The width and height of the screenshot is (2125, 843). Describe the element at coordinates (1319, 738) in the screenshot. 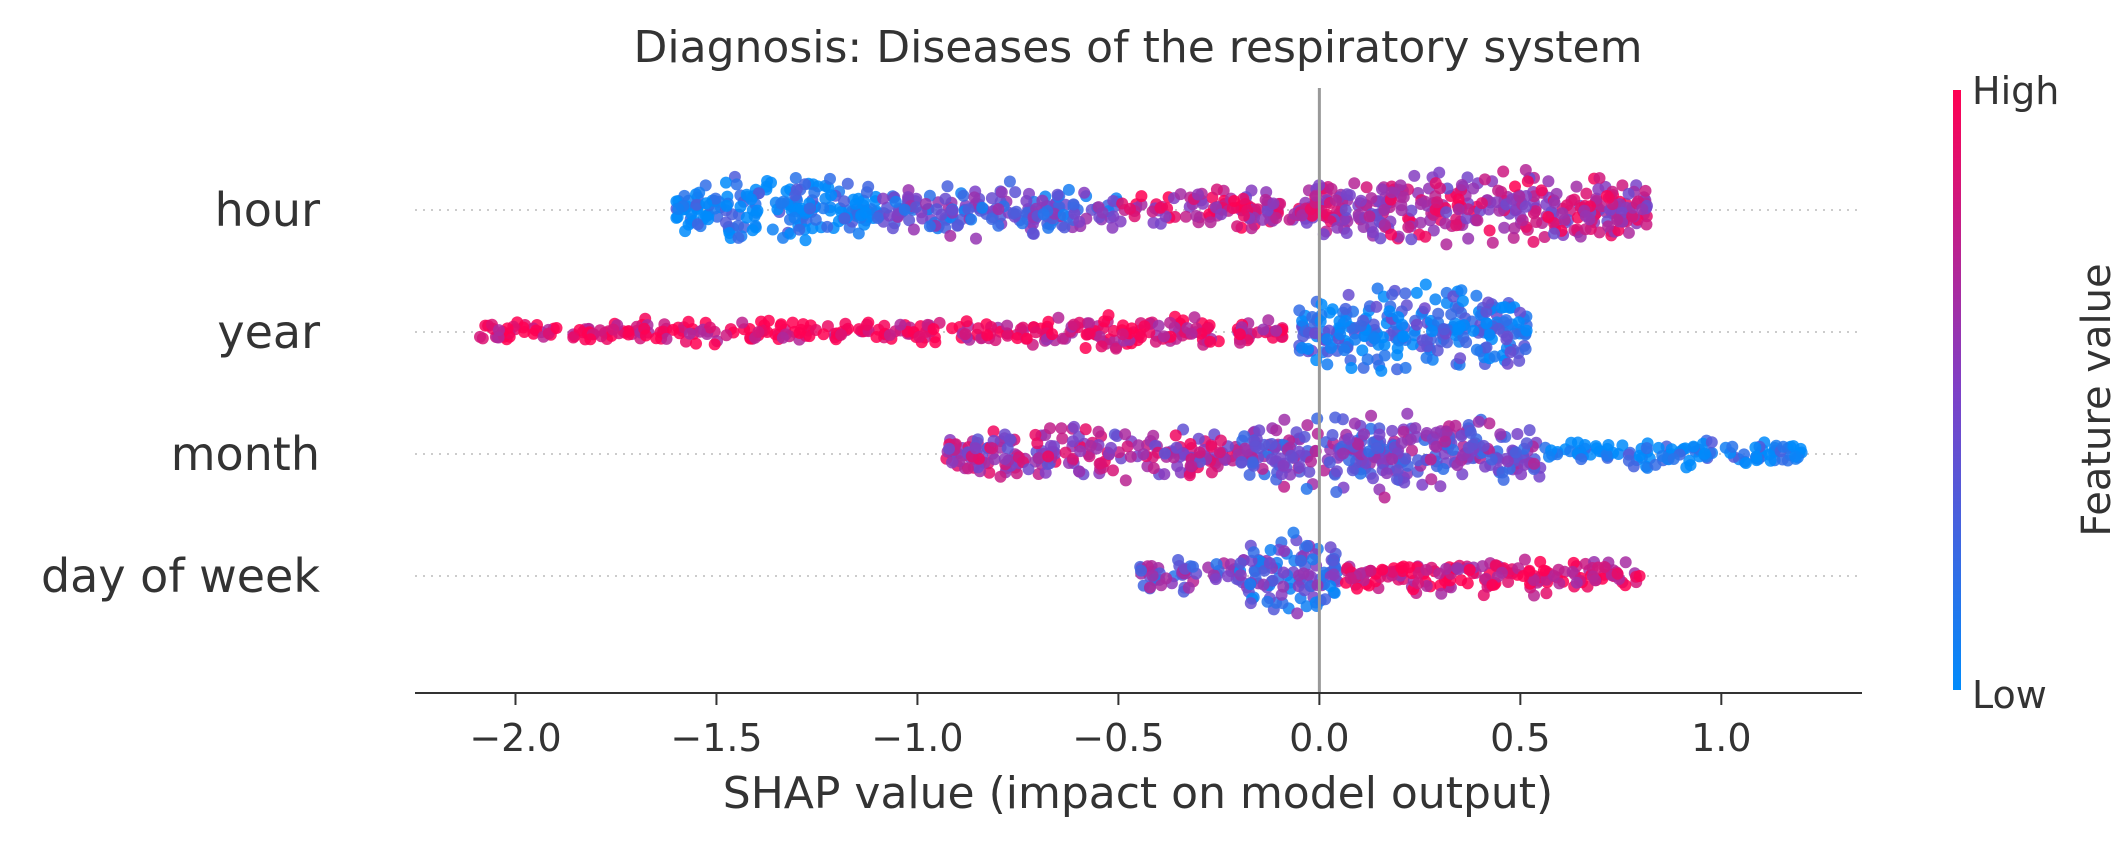

I see `x-tick-label: 0.0` at that location.